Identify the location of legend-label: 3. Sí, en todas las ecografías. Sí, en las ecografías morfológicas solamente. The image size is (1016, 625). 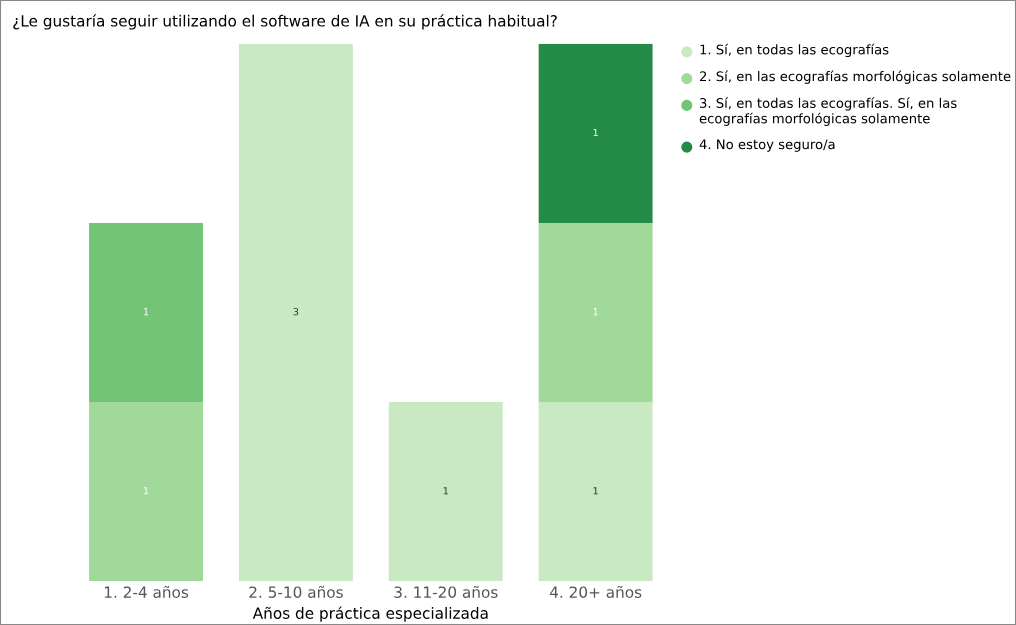
(828, 111).